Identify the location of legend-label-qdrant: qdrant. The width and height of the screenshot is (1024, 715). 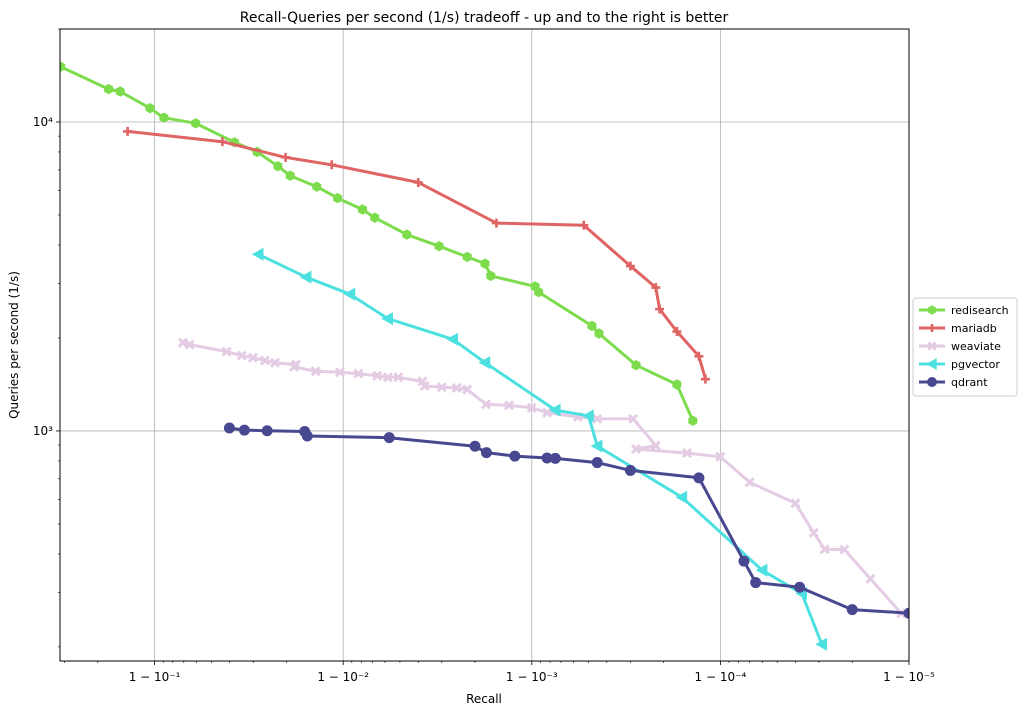
(969, 382).